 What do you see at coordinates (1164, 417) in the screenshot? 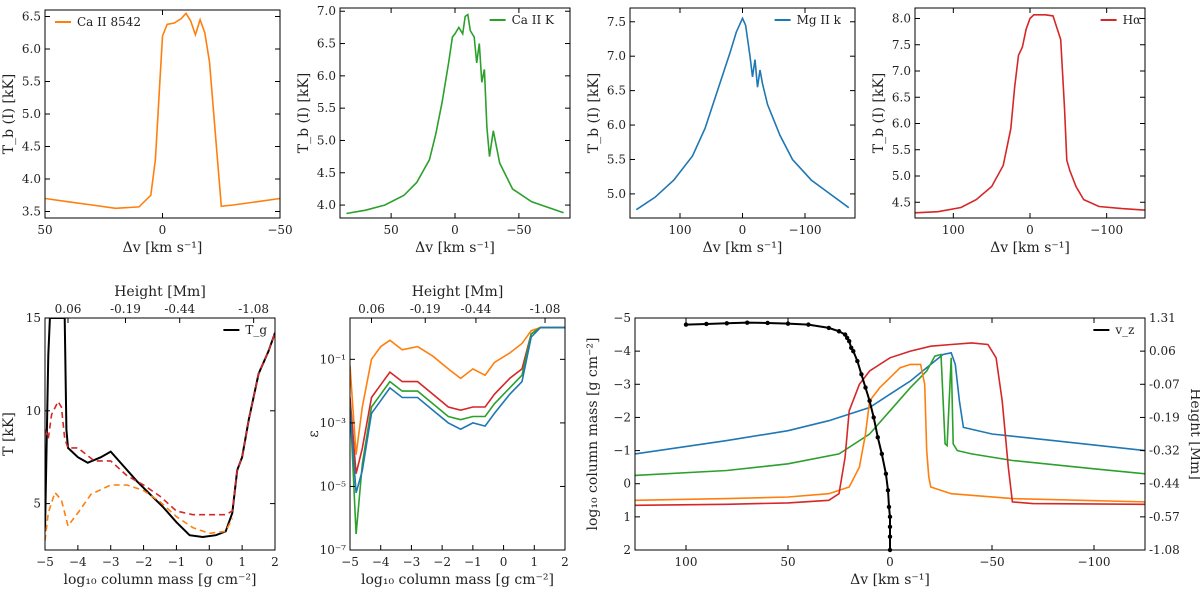
I see `right-tick-label-p7-3: -0.19` at bounding box center [1164, 417].